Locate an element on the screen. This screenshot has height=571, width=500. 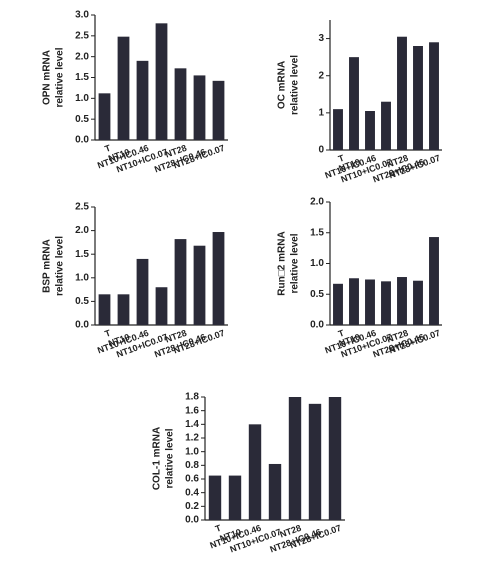
y-tick-label: 3 is located at coordinates (321, 38).